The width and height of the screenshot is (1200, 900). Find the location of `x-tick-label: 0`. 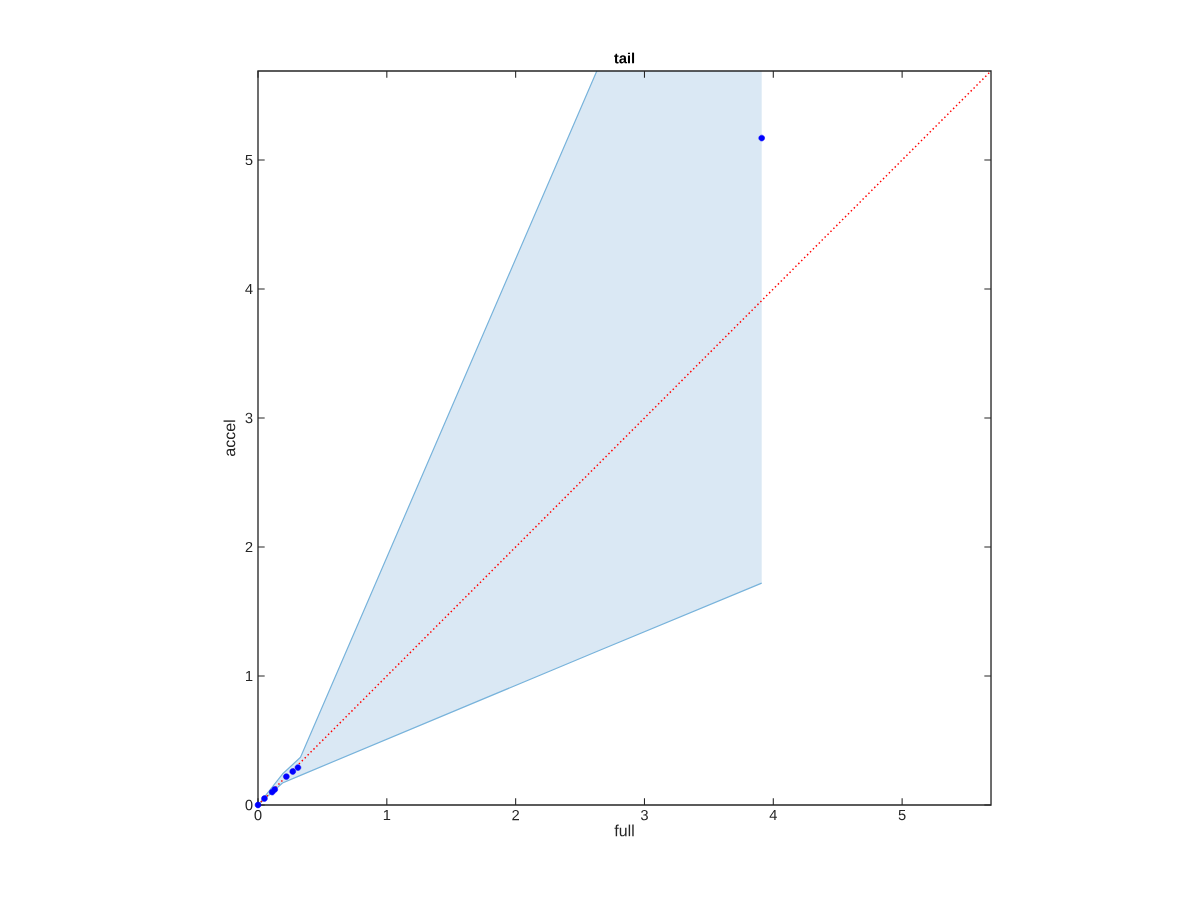

x-tick-label: 0 is located at coordinates (258, 815).